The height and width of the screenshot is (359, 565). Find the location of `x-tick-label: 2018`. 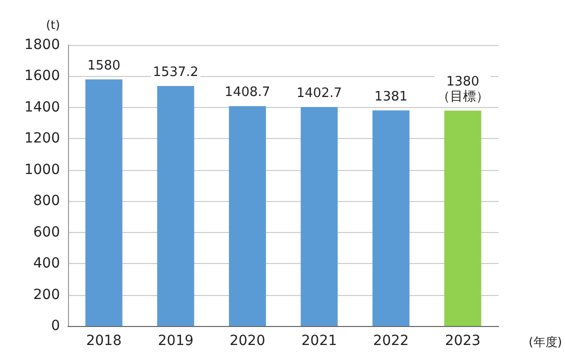

x-tick-label: 2018 is located at coordinates (104, 341).